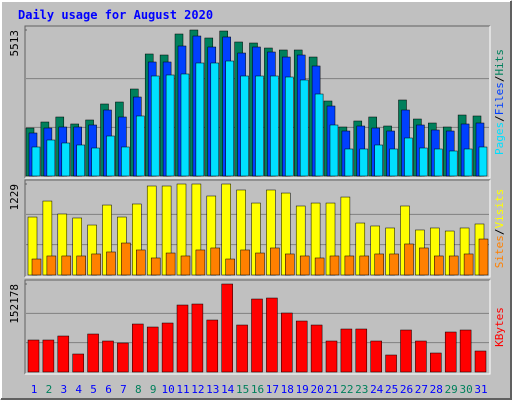  What do you see at coordinates (153, 389) in the screenshot?
I see `x-tick-label: 9` at bounding box center [153, 389].